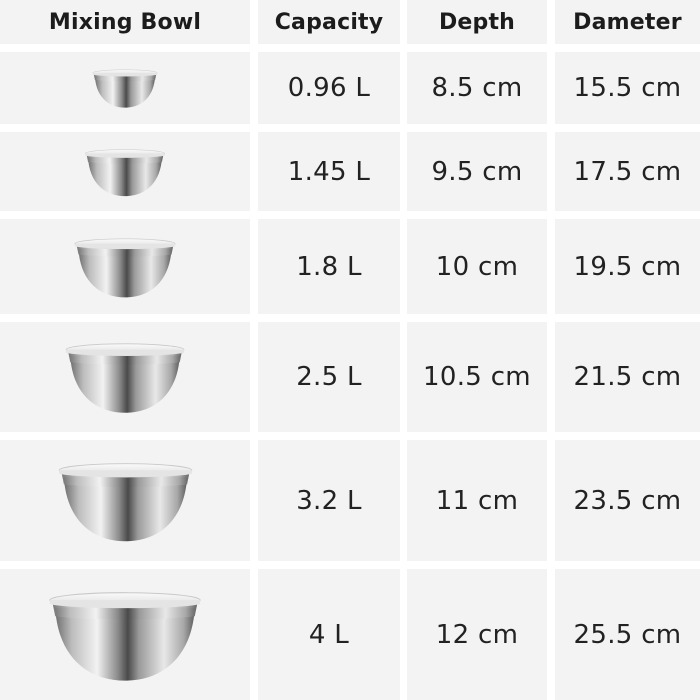  I want to click on depth-cell: 10.5 cm, so click(477, 377).